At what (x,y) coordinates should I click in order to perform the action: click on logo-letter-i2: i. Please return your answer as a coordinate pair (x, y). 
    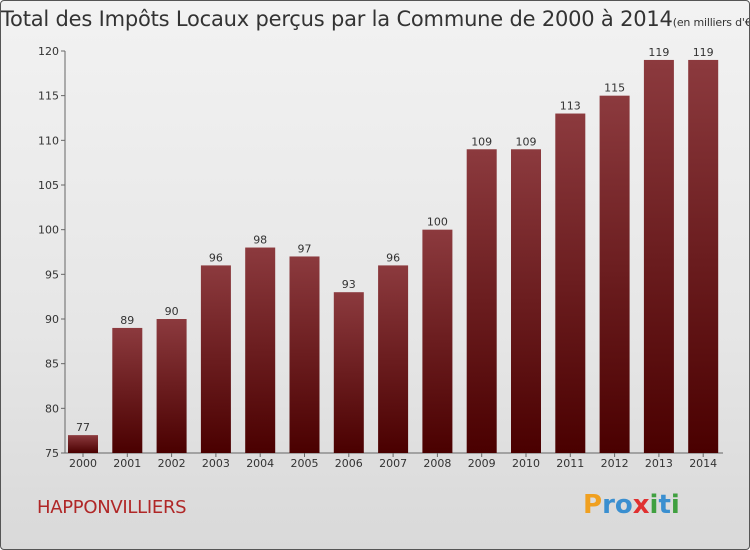
    Looking at the image, I should click on (675, 505).